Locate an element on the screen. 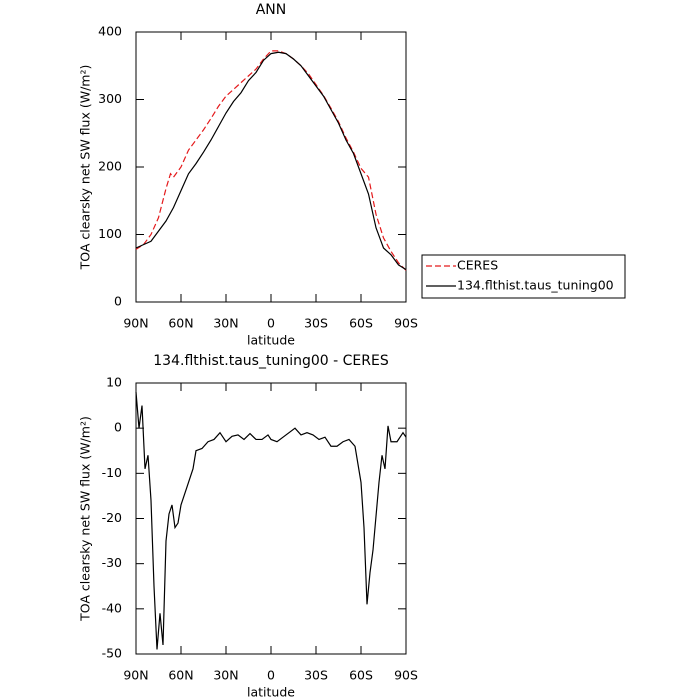 This screenshot has height=700, width=700. y-tick-label: -30 is located at coordinates (112, 562).